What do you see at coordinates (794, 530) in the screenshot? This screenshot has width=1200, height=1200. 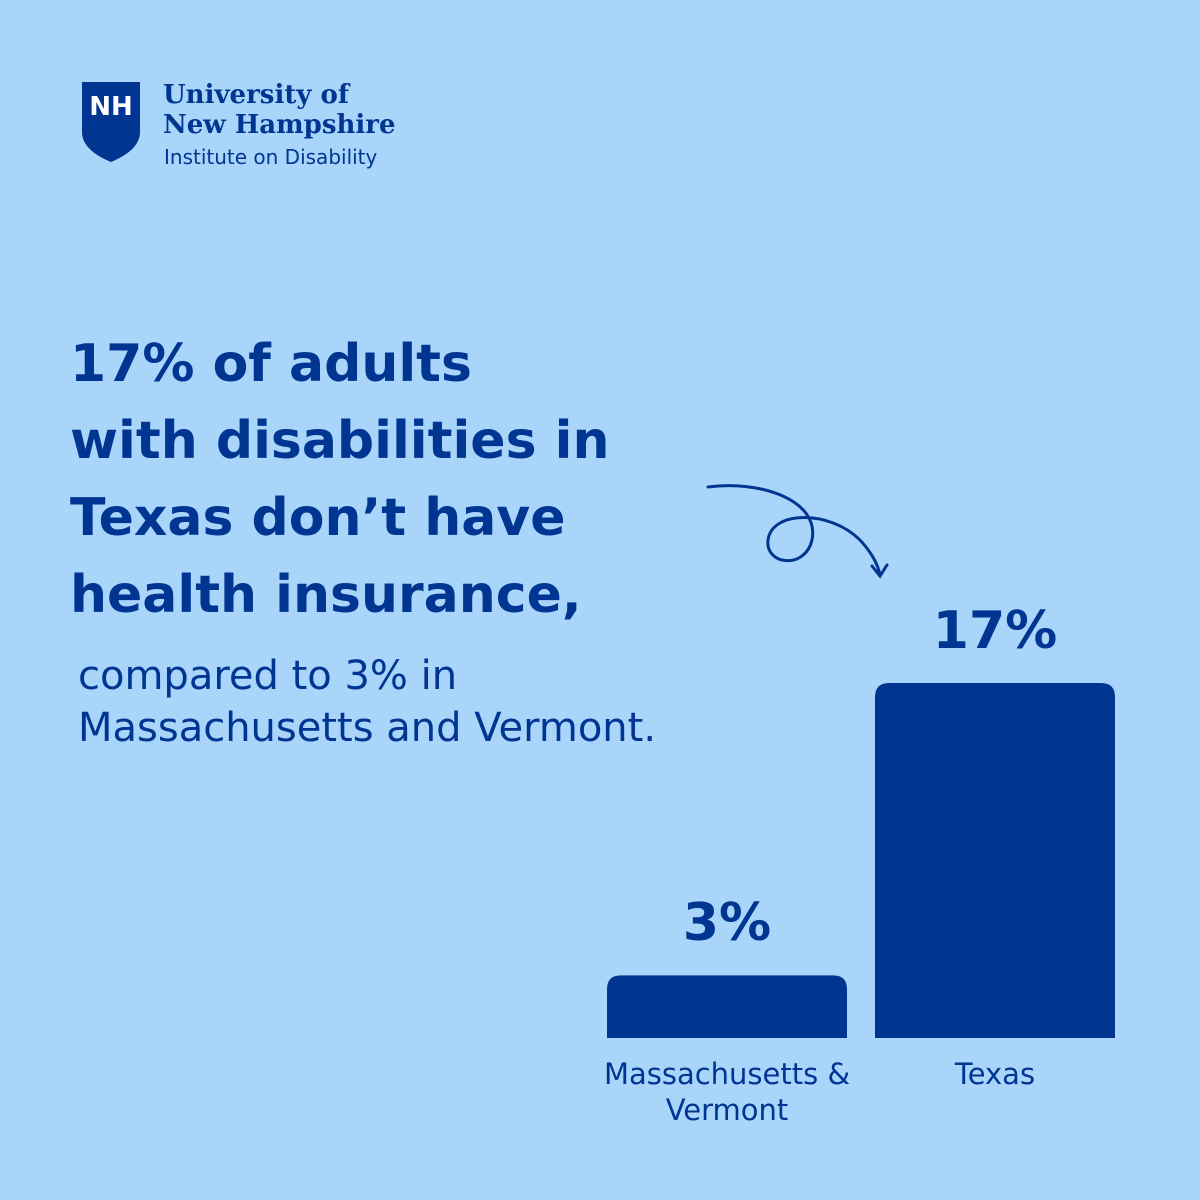 I see `arrow` at bounding box center [794, 530].